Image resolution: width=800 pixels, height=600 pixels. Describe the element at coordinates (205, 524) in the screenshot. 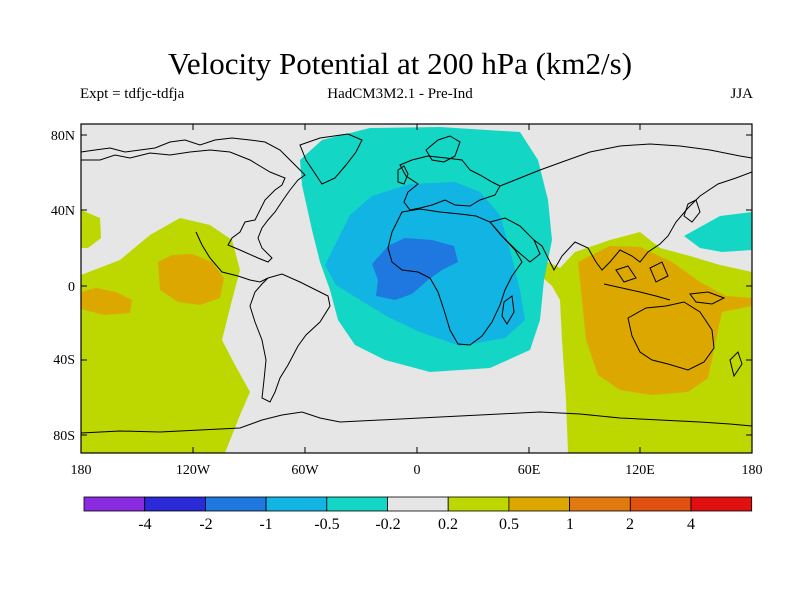

I see `colorbar-label: -2` at that location.